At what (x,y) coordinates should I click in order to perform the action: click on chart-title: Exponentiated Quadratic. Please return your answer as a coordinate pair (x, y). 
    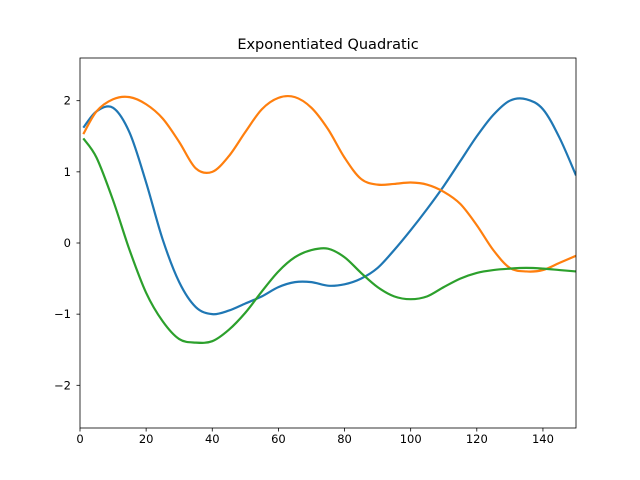
    Looking at the image, I should click on (327, 45).